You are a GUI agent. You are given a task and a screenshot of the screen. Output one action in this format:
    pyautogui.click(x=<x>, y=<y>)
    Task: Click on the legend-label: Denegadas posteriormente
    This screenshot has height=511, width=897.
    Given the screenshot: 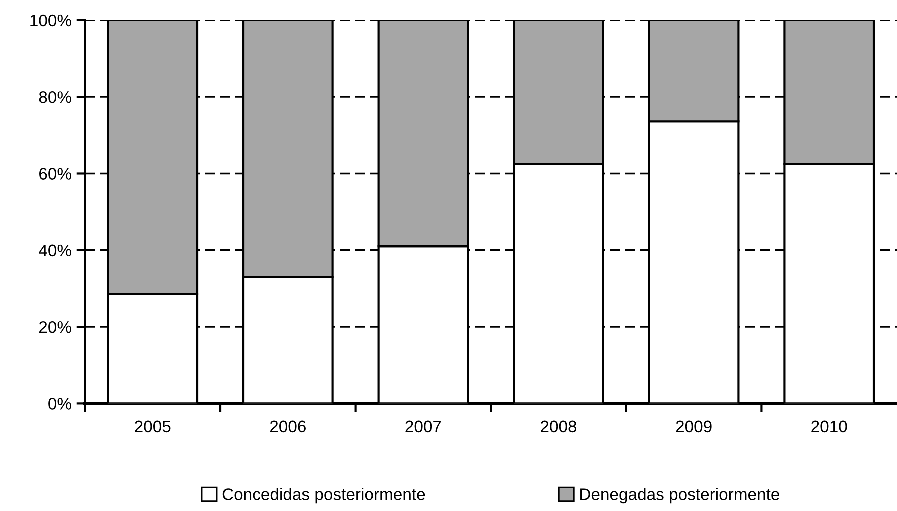 What is the action you would take?
    pyautogui.click(x=680, y=496)
    